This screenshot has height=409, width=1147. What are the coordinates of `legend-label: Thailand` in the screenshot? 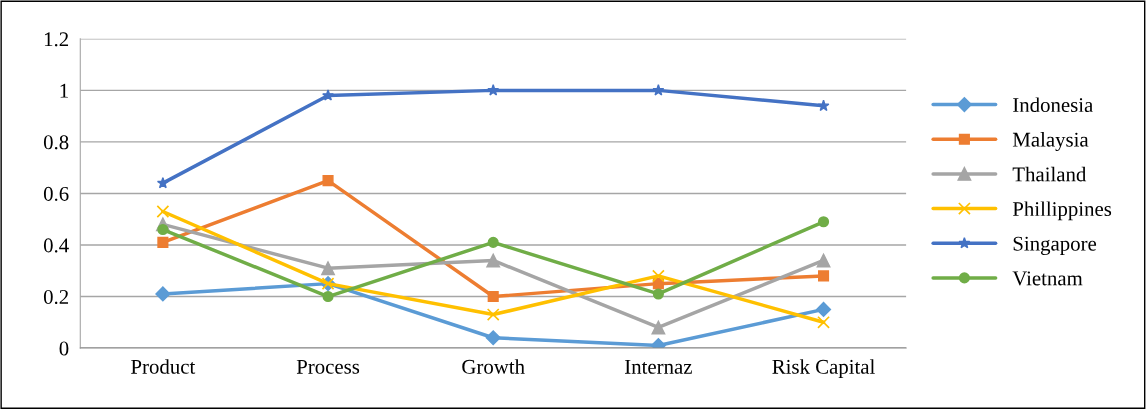 It's located at (1049, 174).